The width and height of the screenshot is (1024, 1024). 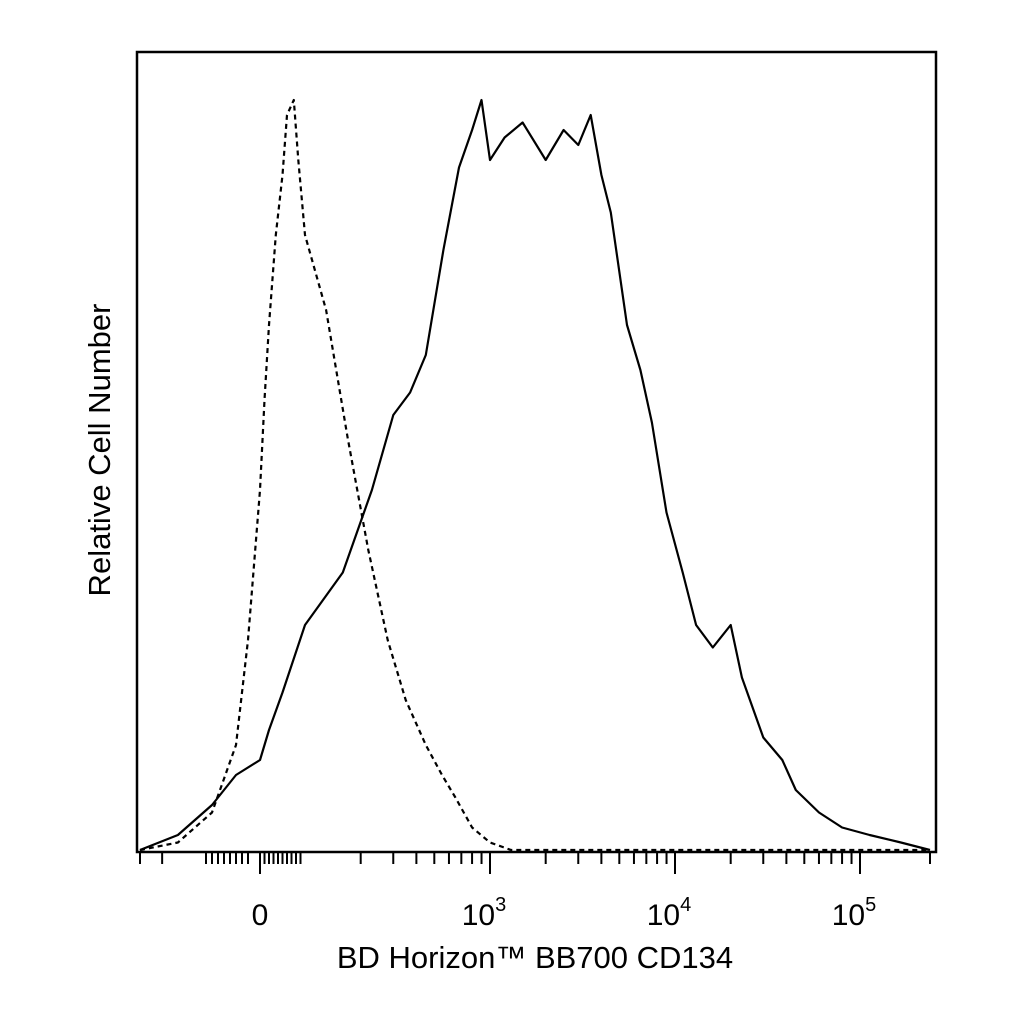 What do you see at coordinates (484, 913) in the screenshot?
I see `x-tick-label: 10³` at bounding box center [484, 913].